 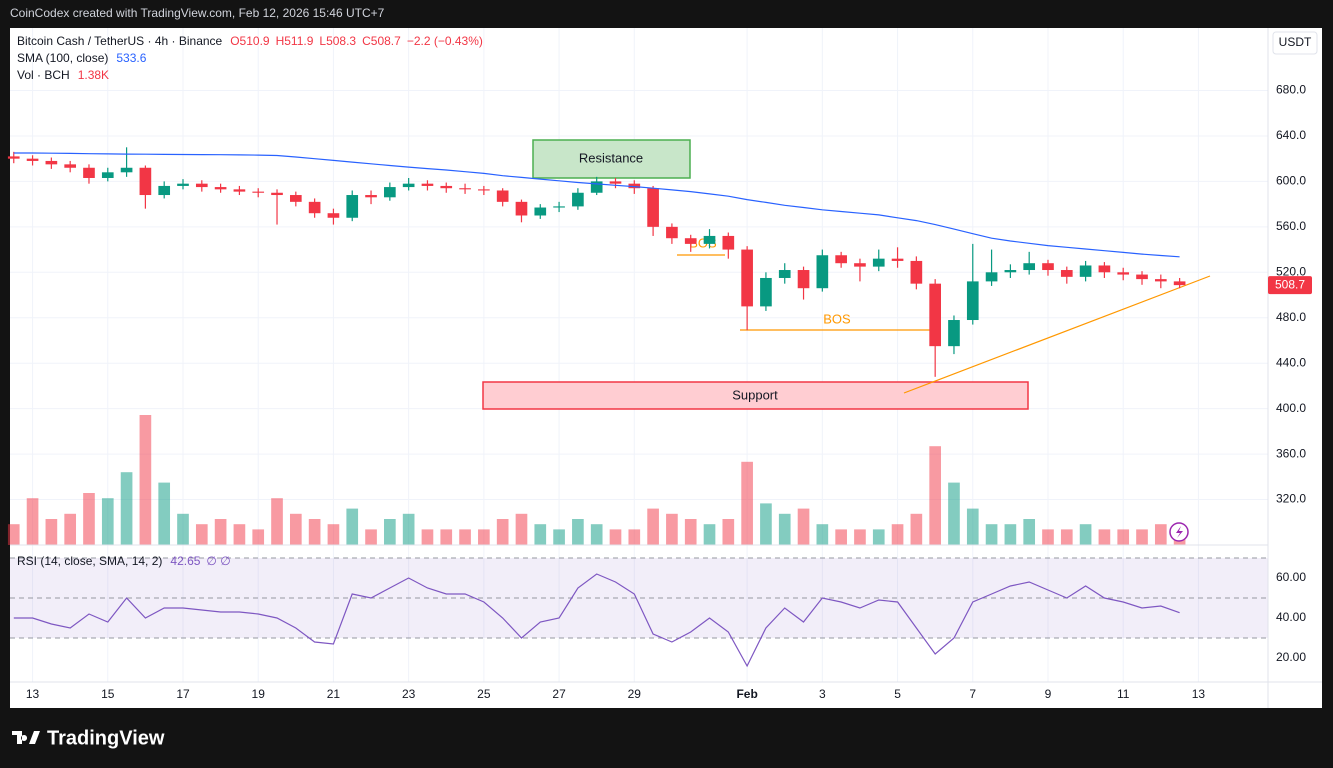 I want to click on x-tick-label: 25, so click(x=484, y=694).